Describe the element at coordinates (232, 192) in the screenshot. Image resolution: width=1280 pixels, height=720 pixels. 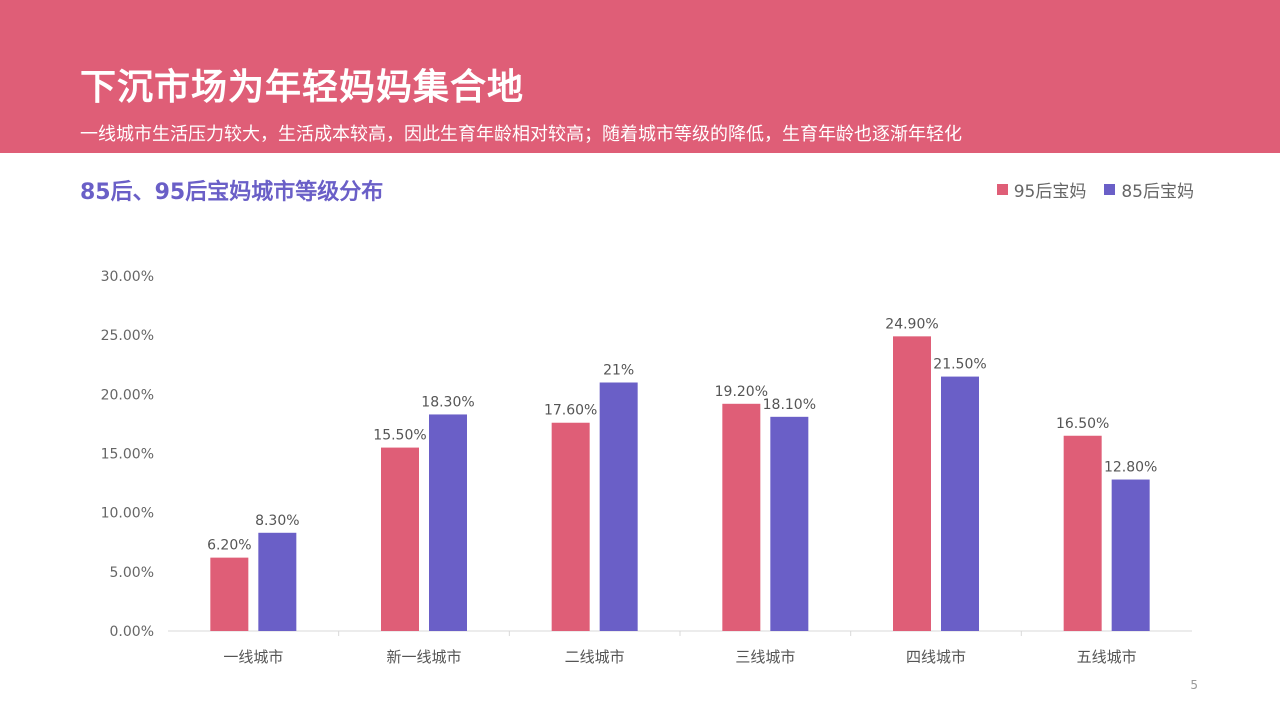
I see `chart-title: 85后、95后宝妈城市等级分布` at that location.